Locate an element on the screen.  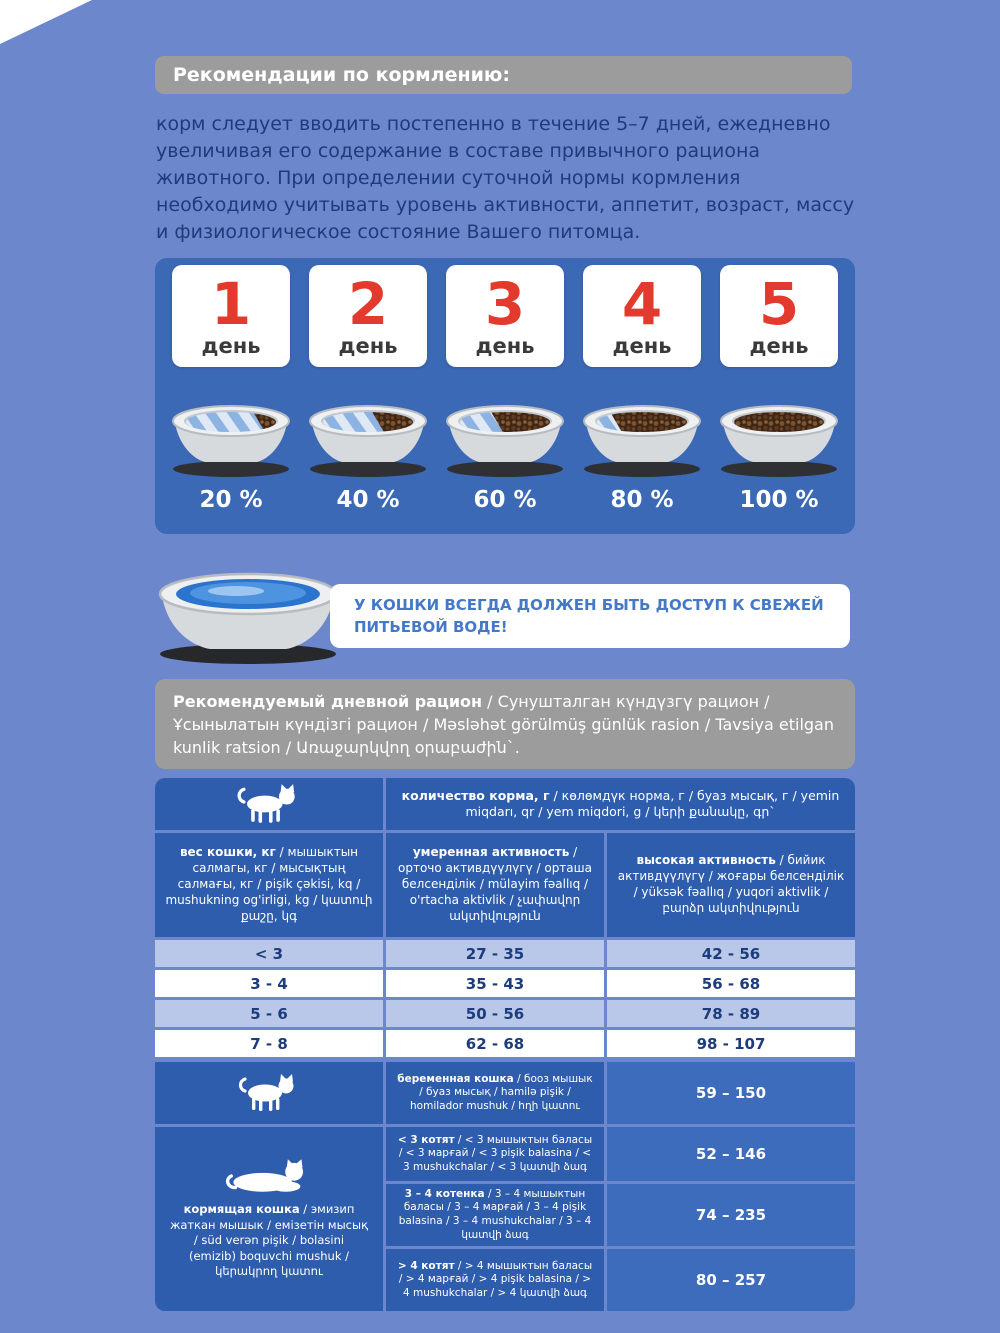
cat-lying-icon is located at coordinates (264, 1175).